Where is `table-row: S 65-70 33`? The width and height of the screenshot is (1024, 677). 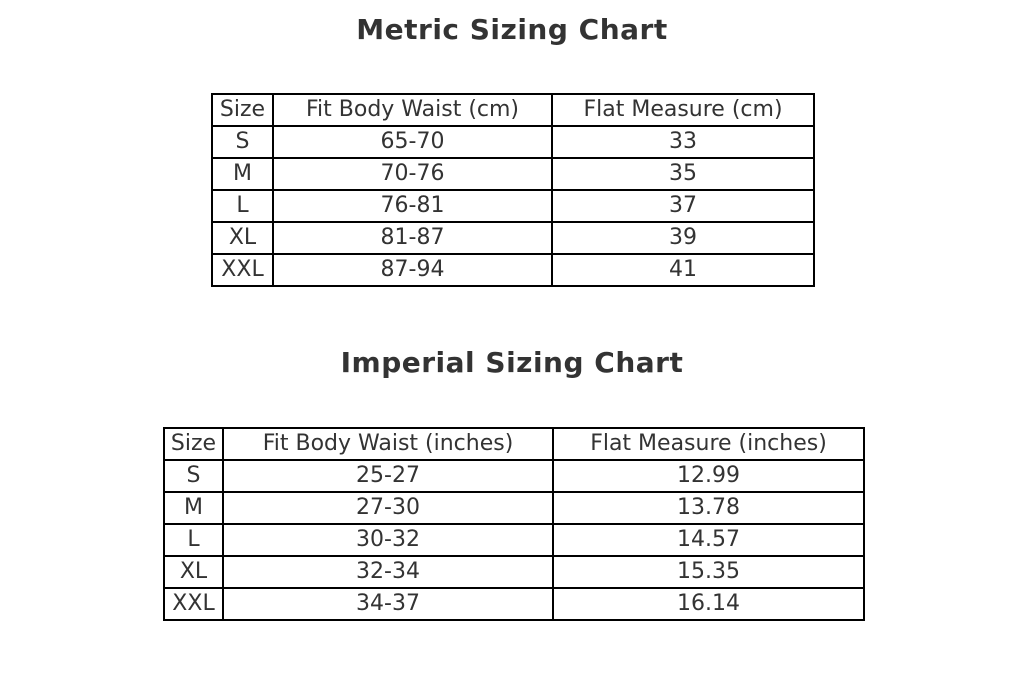 table-row: S 65-70 33 is located at coordinates (513, 142).